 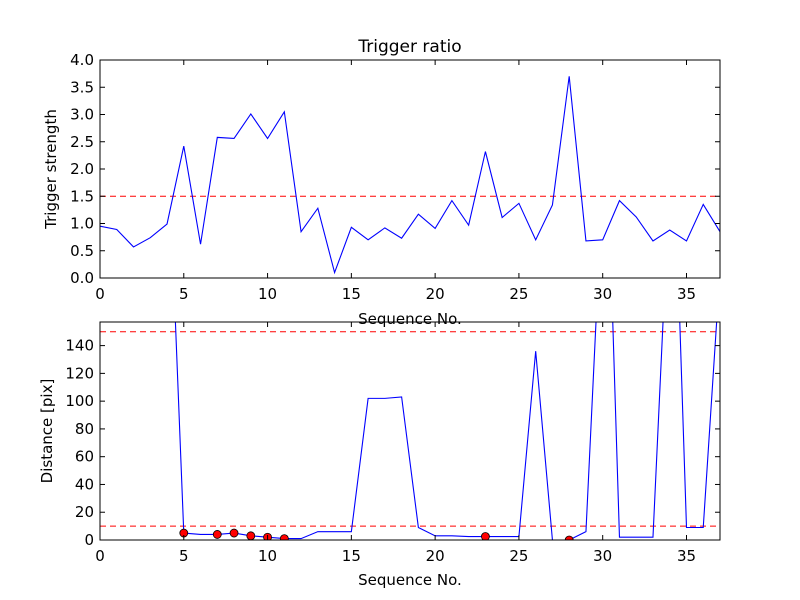 What do you see at coordinates (82, 196) in the screenshot?
I see `top-y-tick-label: 1.5` at bounding box center [82, 196].